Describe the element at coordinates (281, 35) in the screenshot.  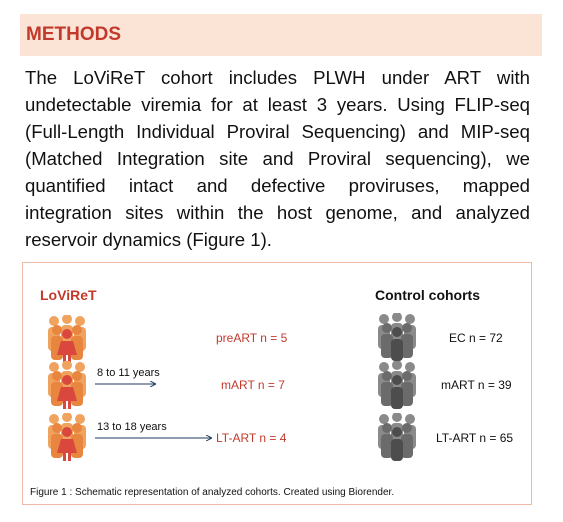
I see `header: METHODS` at that location.